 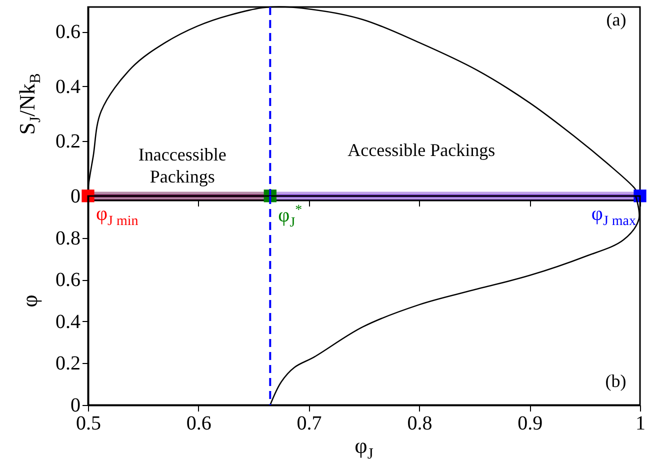 What do you see at coordinates (75, 196) in the screenshot?
I see `y-tick-label: 0` at bounding box center [75, 196].